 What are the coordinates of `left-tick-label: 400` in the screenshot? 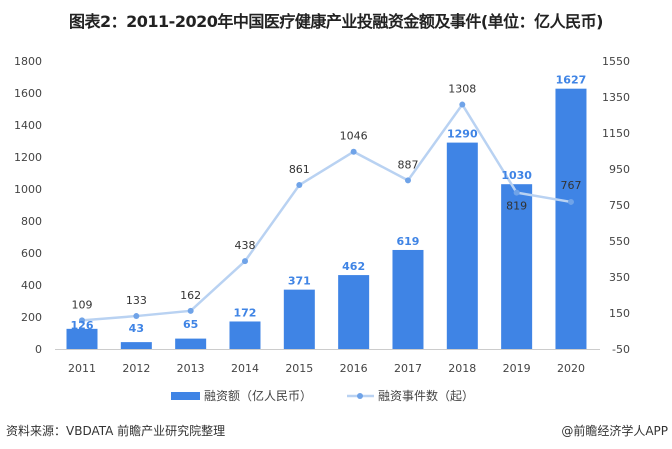 It's located at (31, 285).